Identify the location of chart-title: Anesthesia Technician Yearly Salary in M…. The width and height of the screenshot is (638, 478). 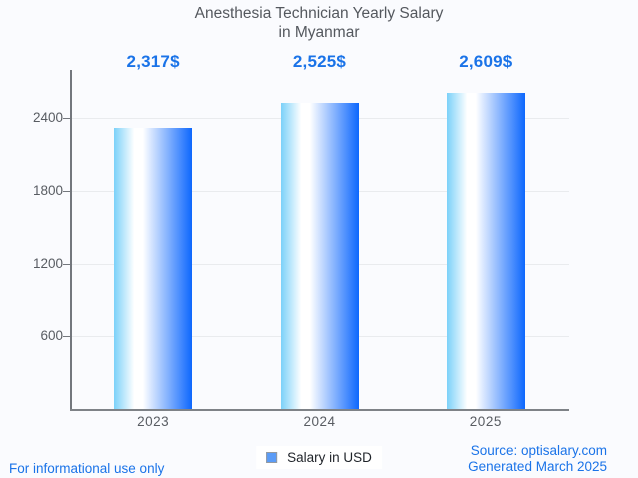
(319, 23).